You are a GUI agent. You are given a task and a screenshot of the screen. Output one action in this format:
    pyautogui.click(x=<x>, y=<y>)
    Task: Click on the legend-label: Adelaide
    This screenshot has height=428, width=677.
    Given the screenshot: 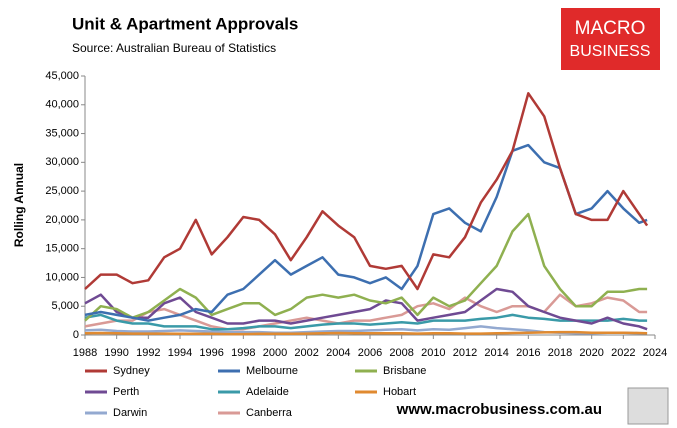 What is the action you would take?
    pyautogui.click(x=267, y=392)
    